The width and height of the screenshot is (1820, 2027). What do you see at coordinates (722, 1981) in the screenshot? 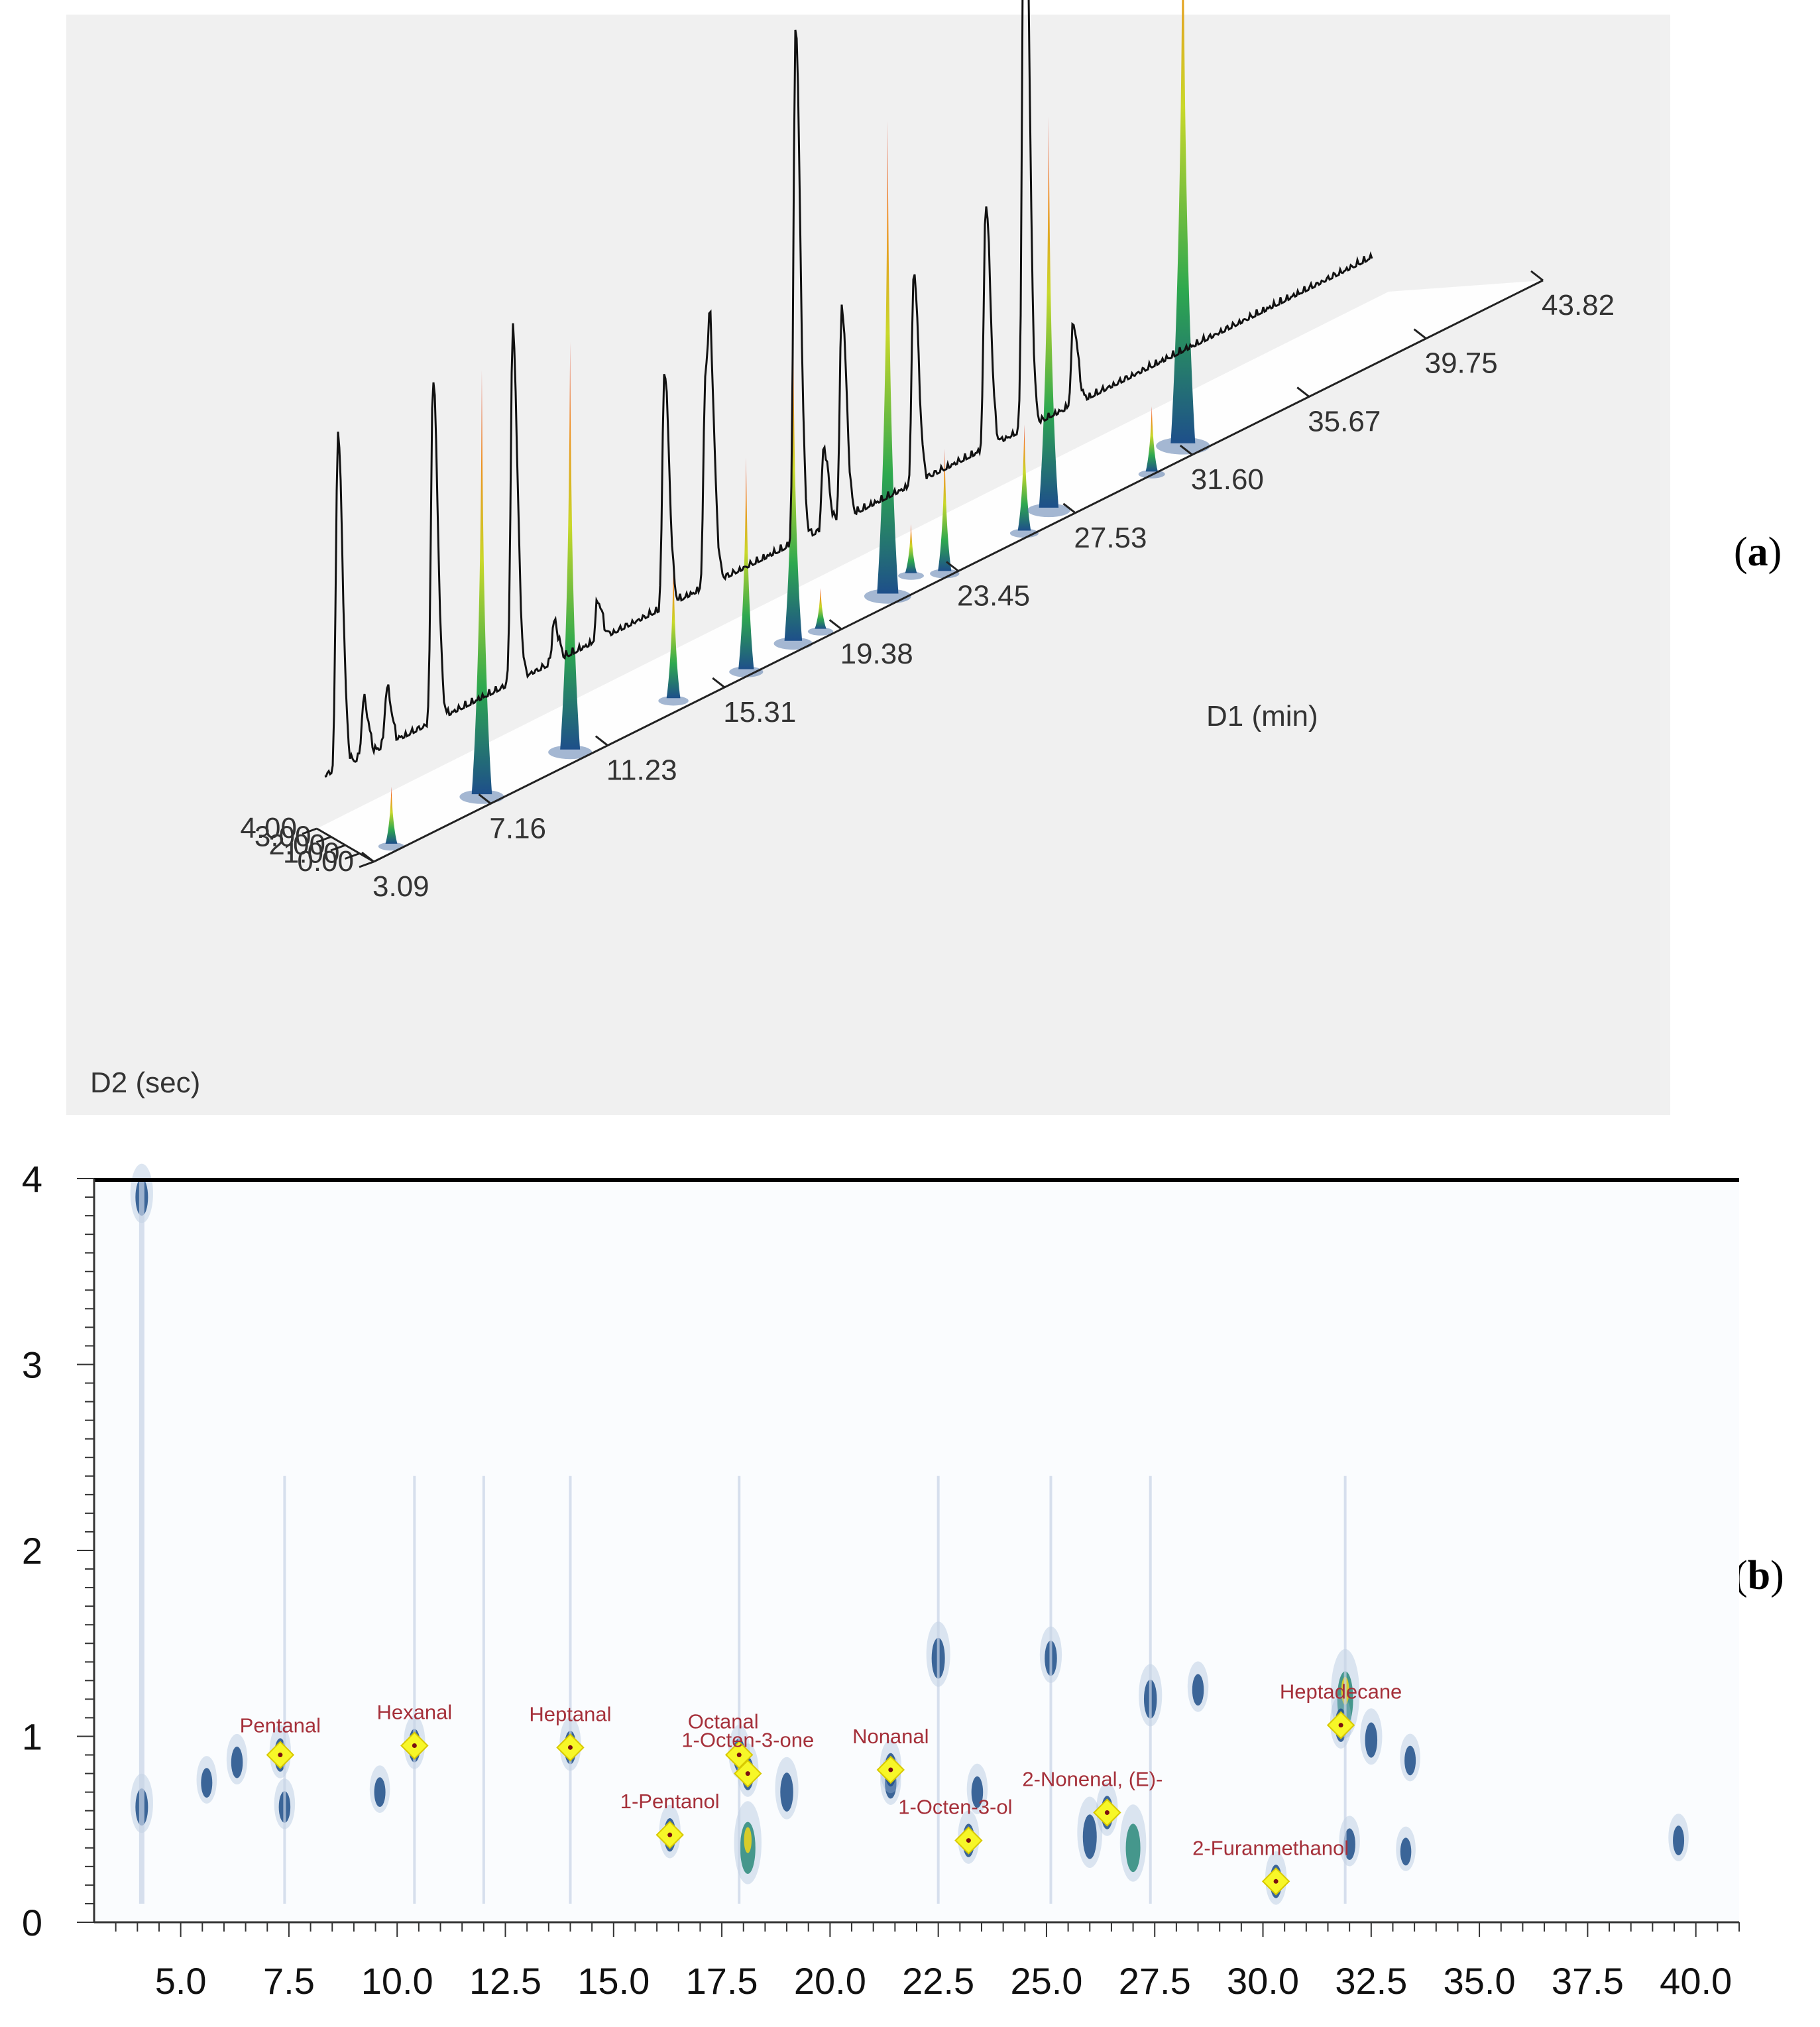
I see `x-tick-label: 17.5` at bounding box center [722, 1981].